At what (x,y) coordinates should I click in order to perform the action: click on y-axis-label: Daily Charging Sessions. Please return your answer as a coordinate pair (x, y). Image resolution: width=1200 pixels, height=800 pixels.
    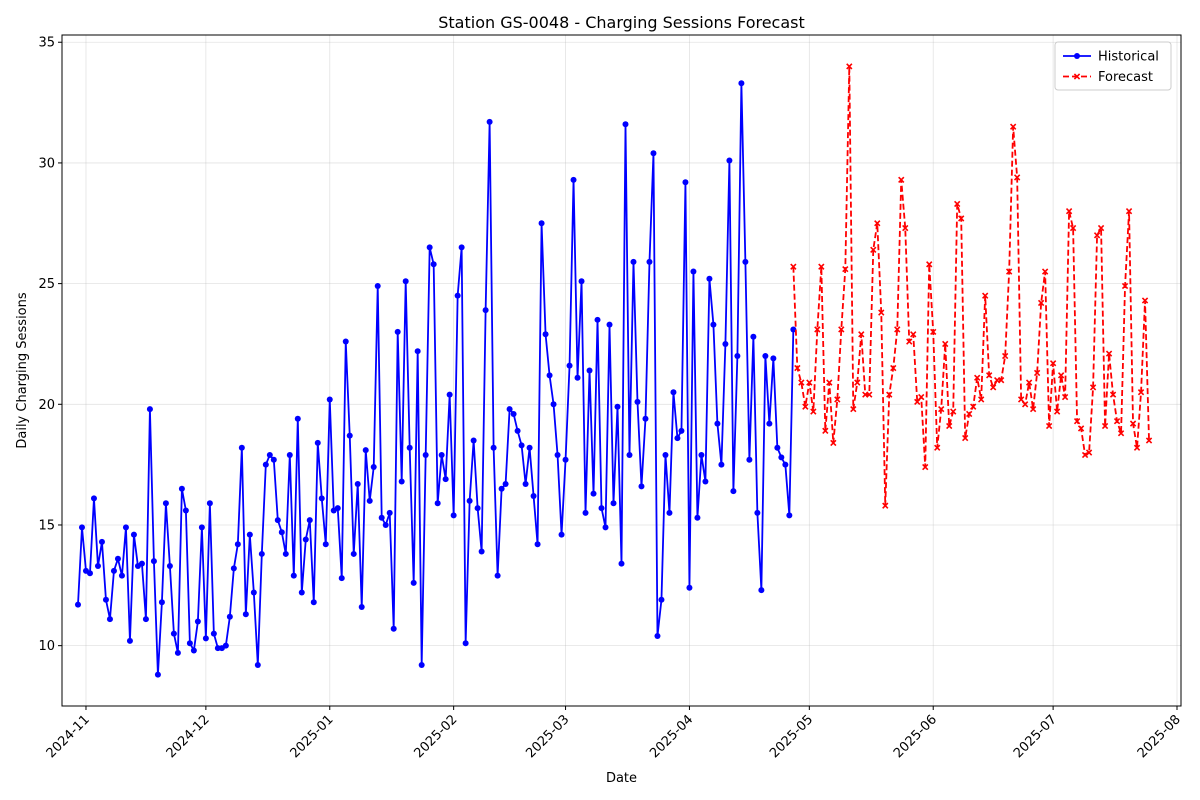
    Looking at the image, I should click on (22, 370).